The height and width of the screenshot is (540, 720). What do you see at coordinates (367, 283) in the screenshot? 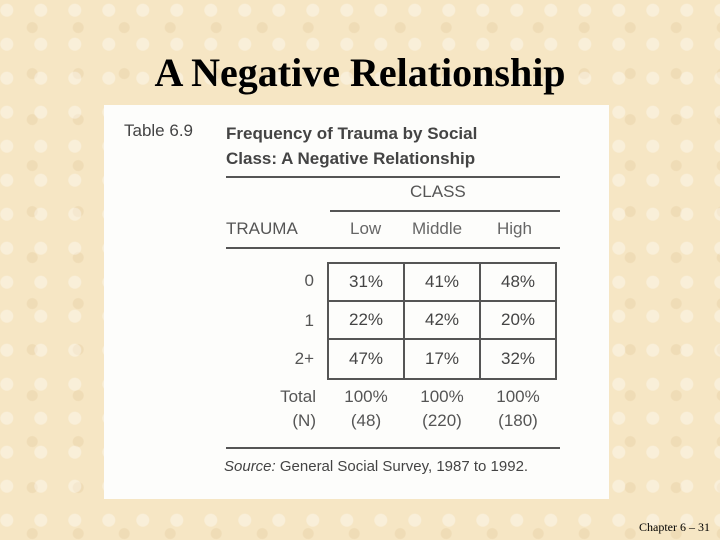
I see `table-cell: 31%` at bounding box center [367, 283].